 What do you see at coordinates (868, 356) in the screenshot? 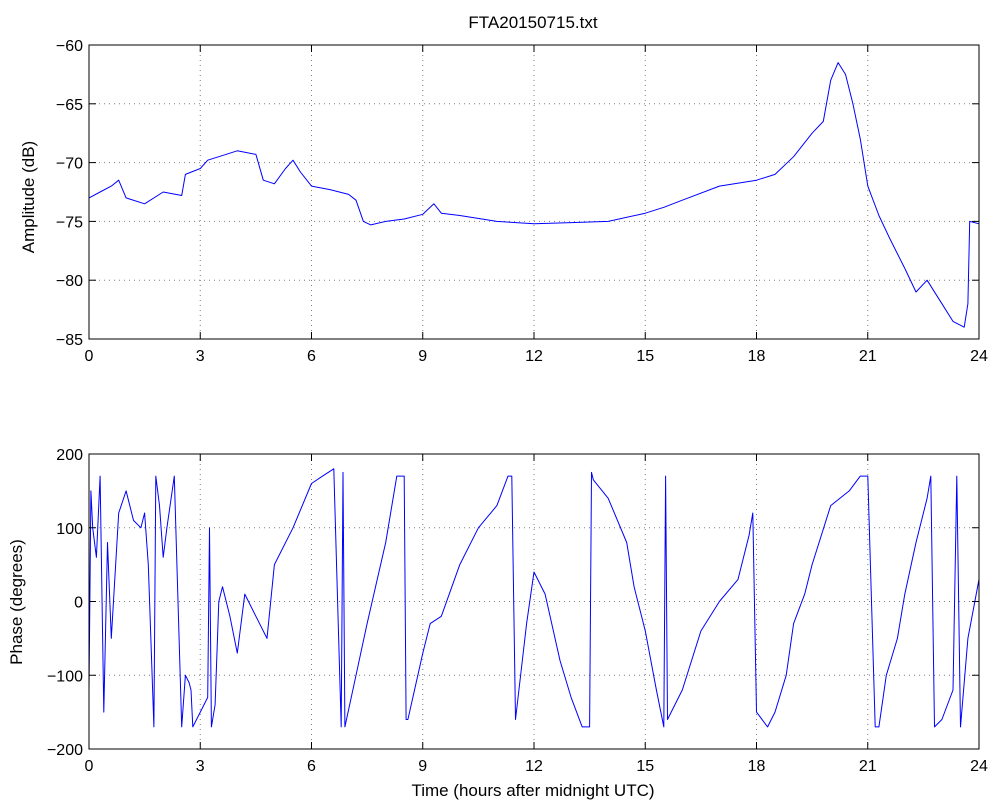
I see `amplitude-x-tick-label: 21` at bounding box center [868, 356].